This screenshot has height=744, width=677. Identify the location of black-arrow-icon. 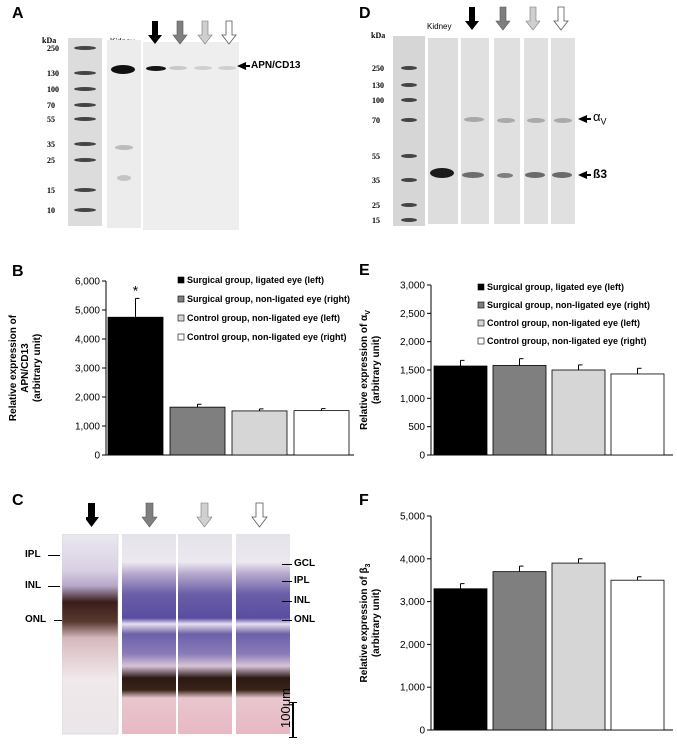
(155, 32).